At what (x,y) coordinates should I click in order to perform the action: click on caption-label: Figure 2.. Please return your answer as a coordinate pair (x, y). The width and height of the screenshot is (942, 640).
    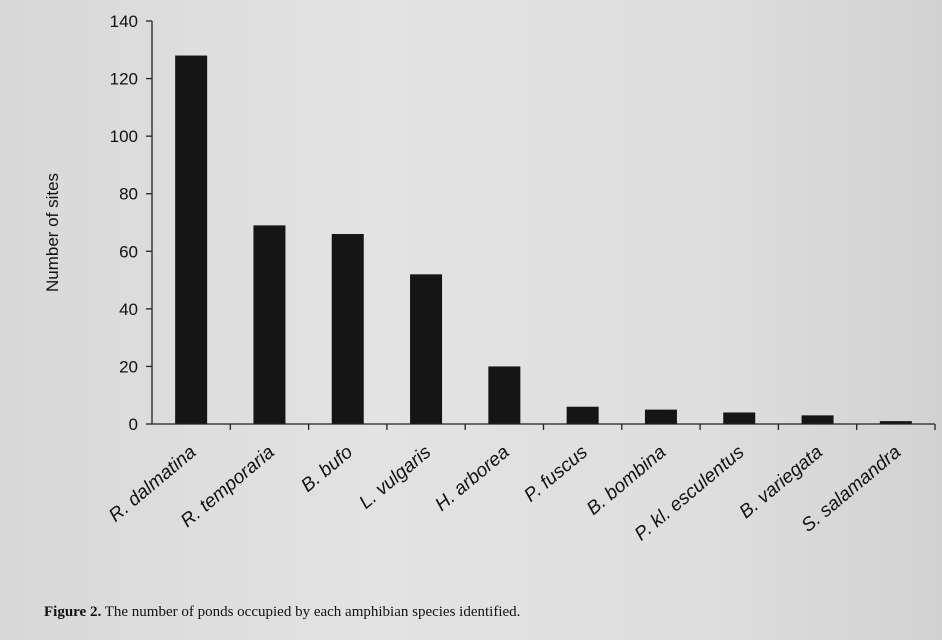
    Looking at the image, I should click on (73, 612).